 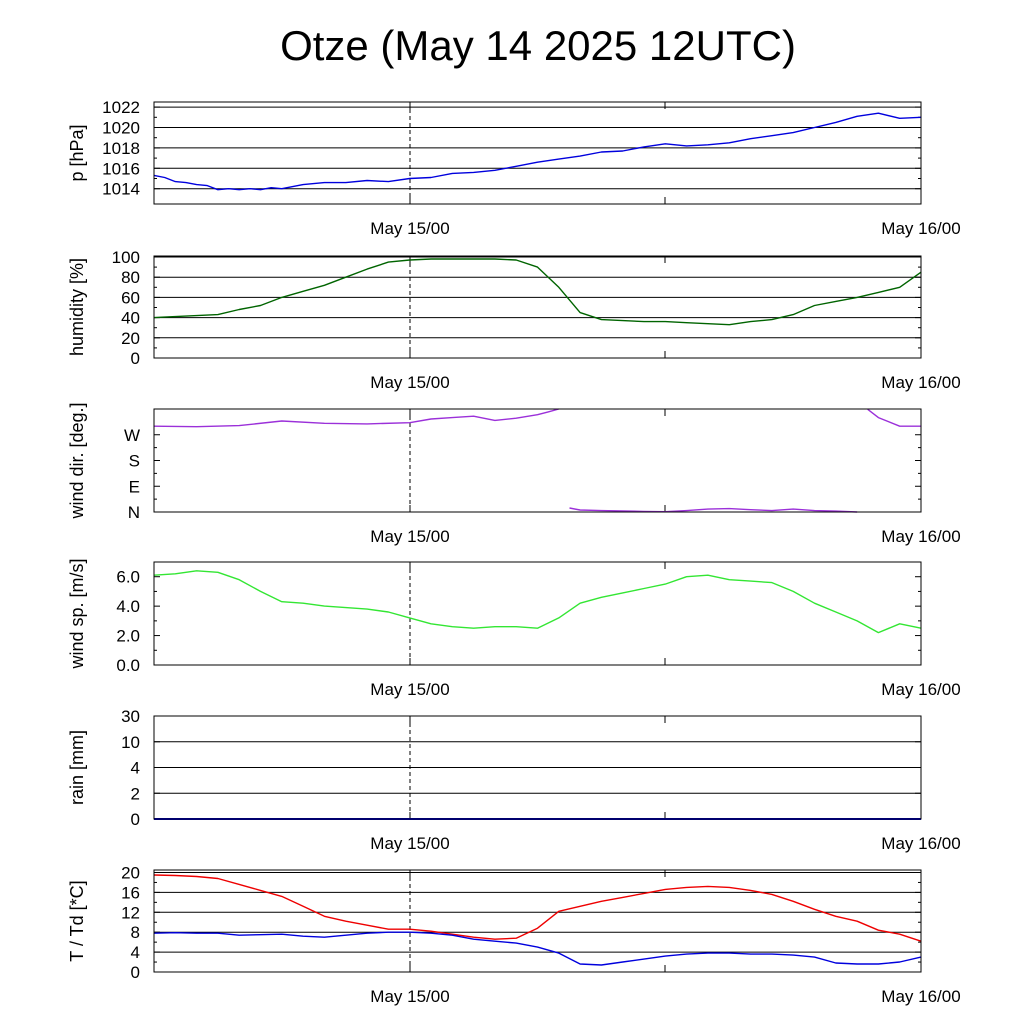 What do you see at coordinates (409, 996) in the screenshot?
I see `xtick-label-temp-0: May 15/00` at bounding box center [409, 996].